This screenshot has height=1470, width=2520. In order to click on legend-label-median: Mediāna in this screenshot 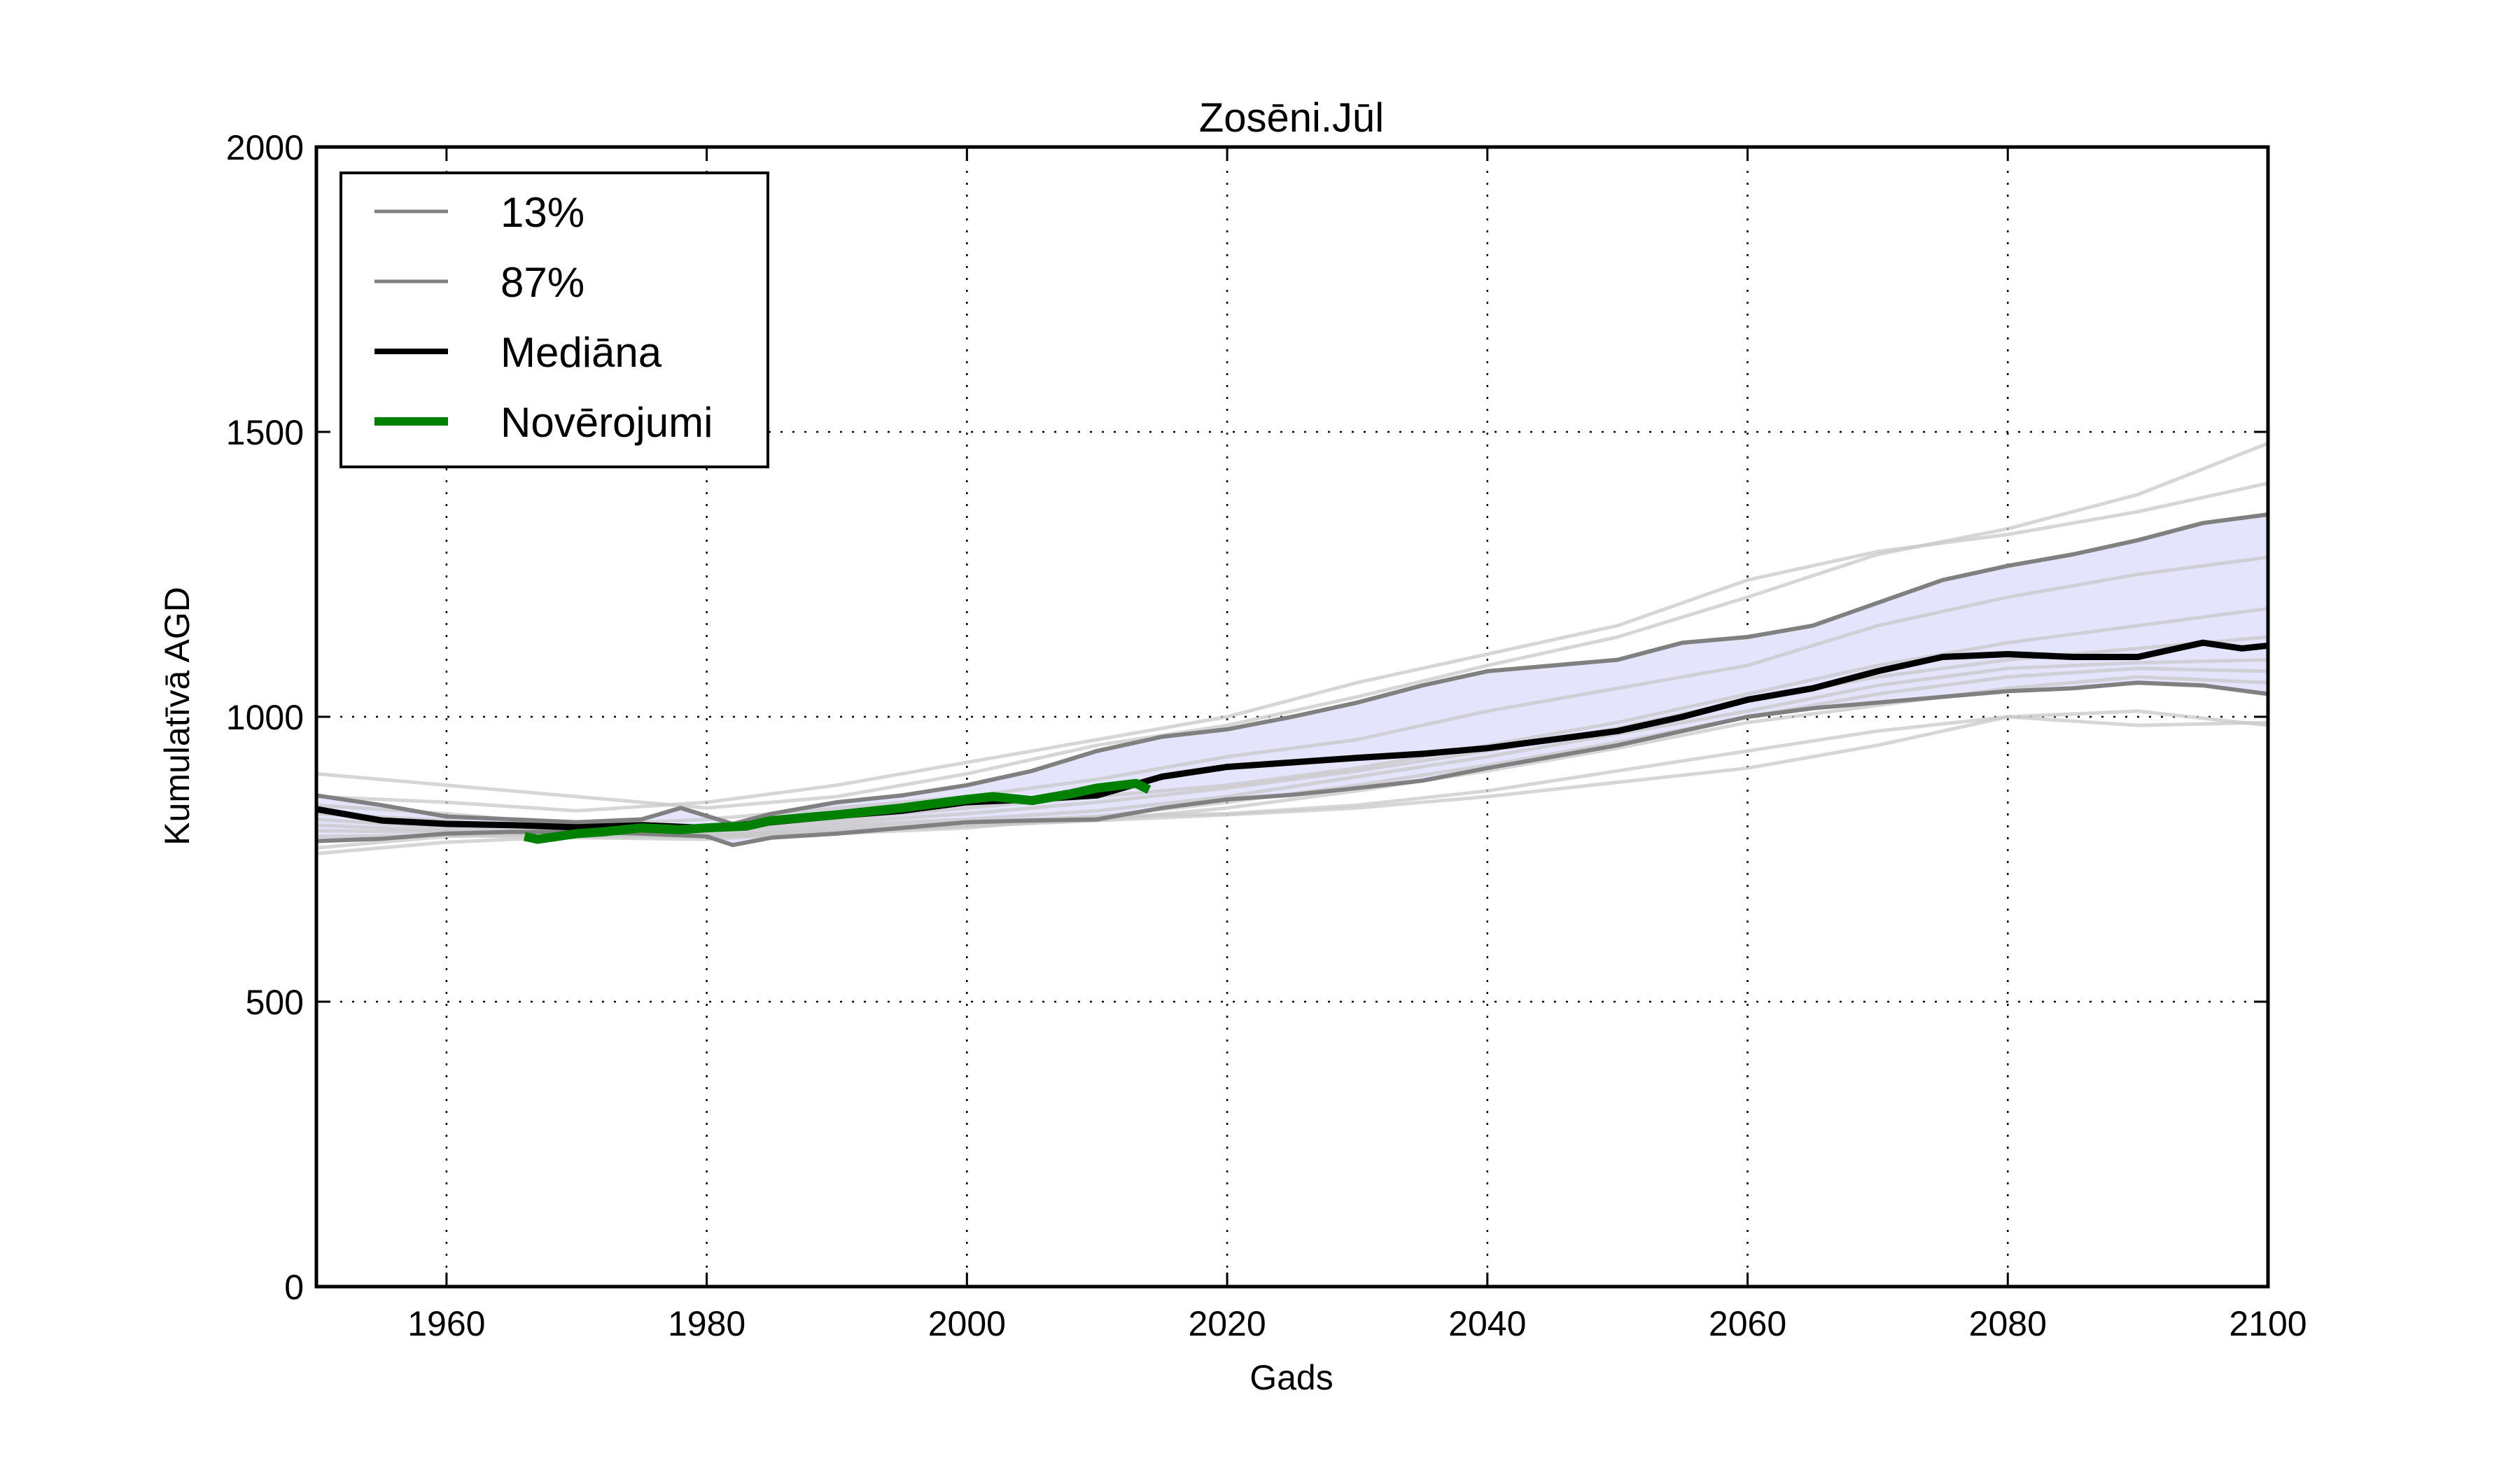, I will do `click(581, 352)`.